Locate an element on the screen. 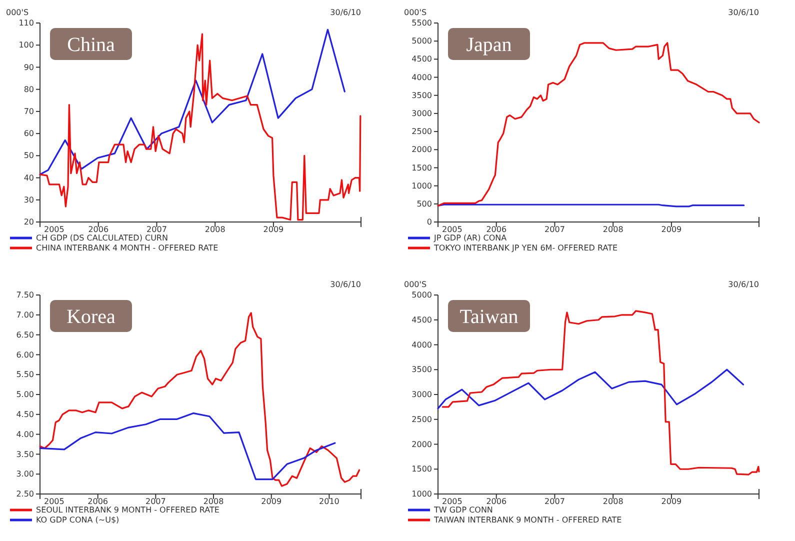 The image size is (795, 541). legend-label: CH GDP (DS CALCULATED) CURN is located at coordinates (102, 238).